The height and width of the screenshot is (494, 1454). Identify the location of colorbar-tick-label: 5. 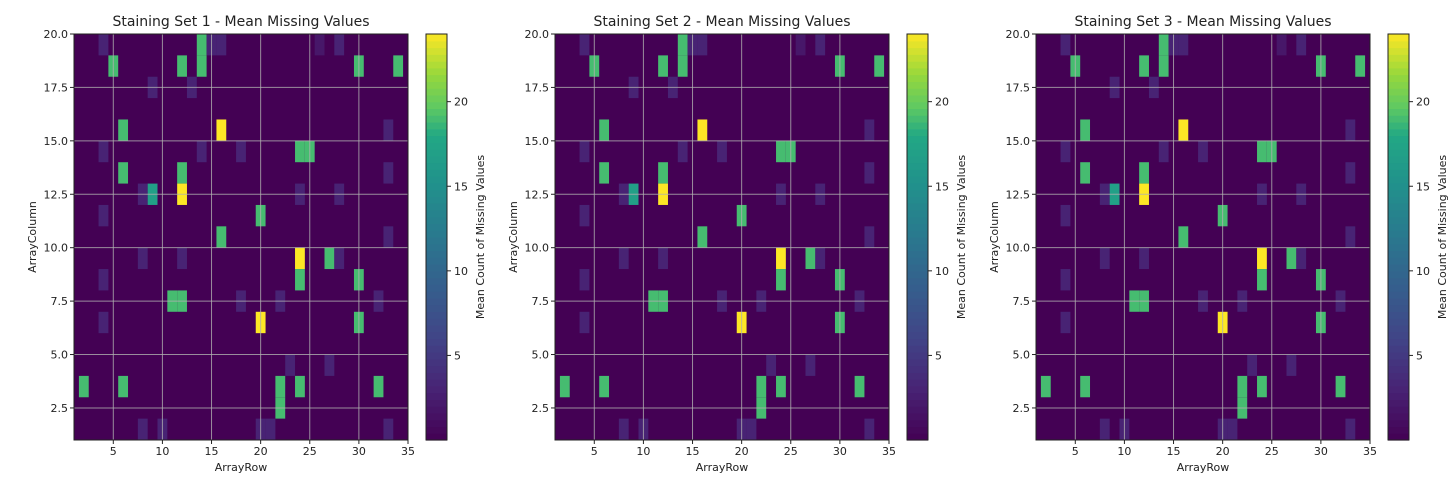
(1419, 355).